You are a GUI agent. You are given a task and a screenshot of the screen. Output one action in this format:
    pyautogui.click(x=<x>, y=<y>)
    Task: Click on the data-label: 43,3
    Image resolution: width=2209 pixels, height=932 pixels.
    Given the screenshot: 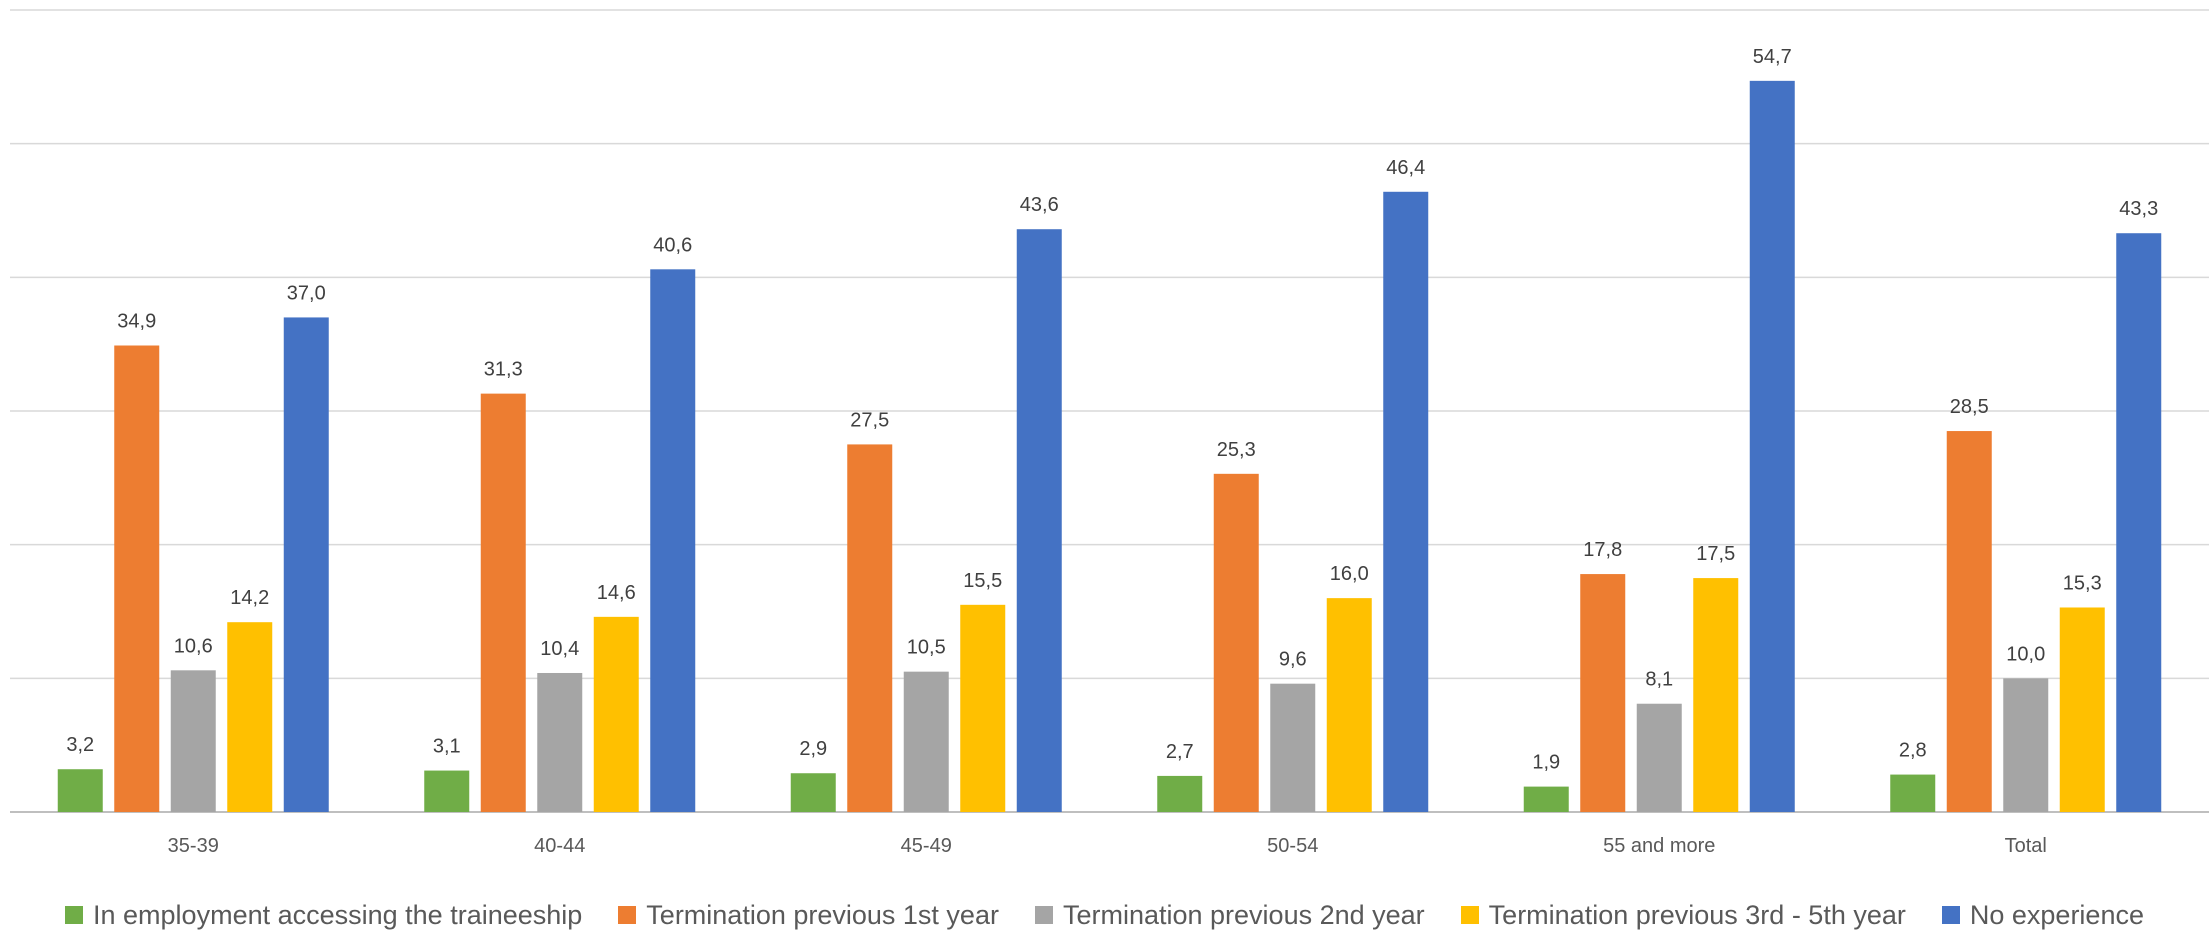 What is the action you would take?
    pyautogui.click(x=2138, y=209)
    